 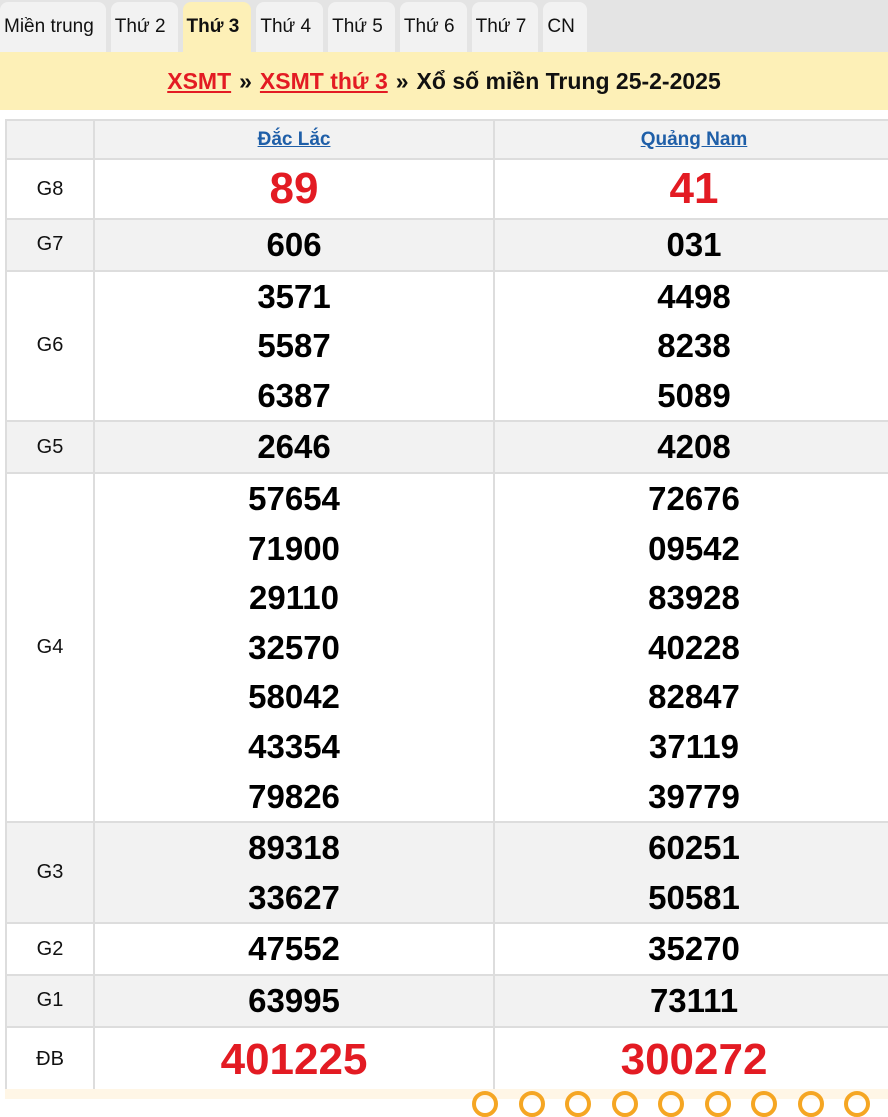 What do you see at coordinates (690, 873) in the screenshot?
I see `prize-cell: 60251 50581` at bounding box center [690, 873].